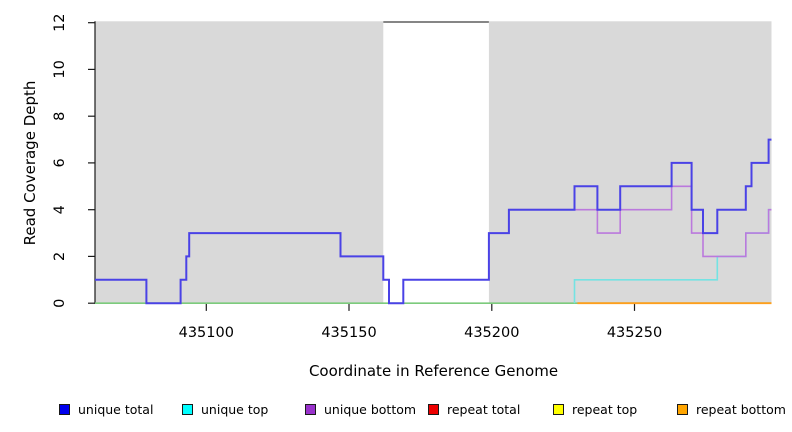 The image size is (792, 432). I want to click on y-tick-label: 2, so click(60, 256).